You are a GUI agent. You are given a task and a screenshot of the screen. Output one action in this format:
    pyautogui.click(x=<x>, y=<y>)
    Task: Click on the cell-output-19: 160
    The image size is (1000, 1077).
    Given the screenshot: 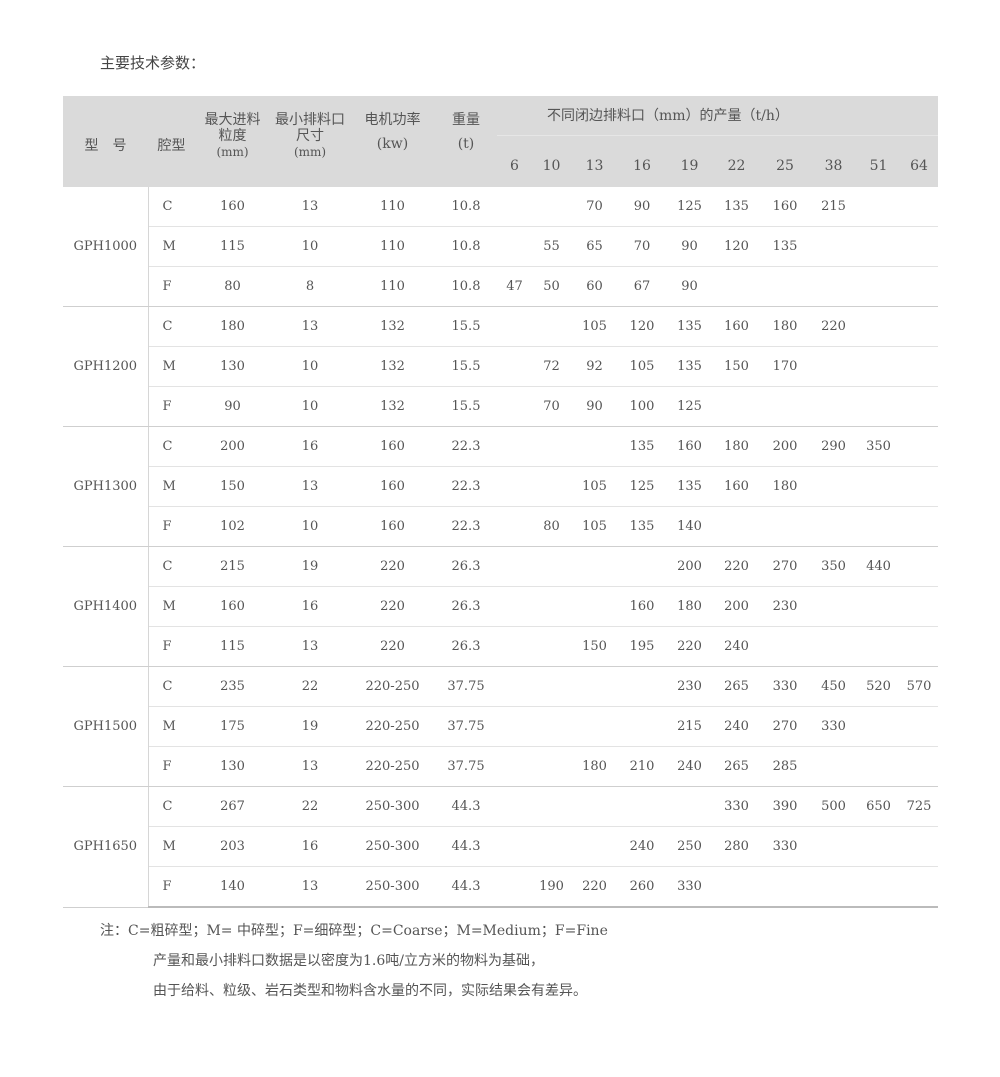 What is the action you would take?
    pyautogui.click(x=689, y=446)
    